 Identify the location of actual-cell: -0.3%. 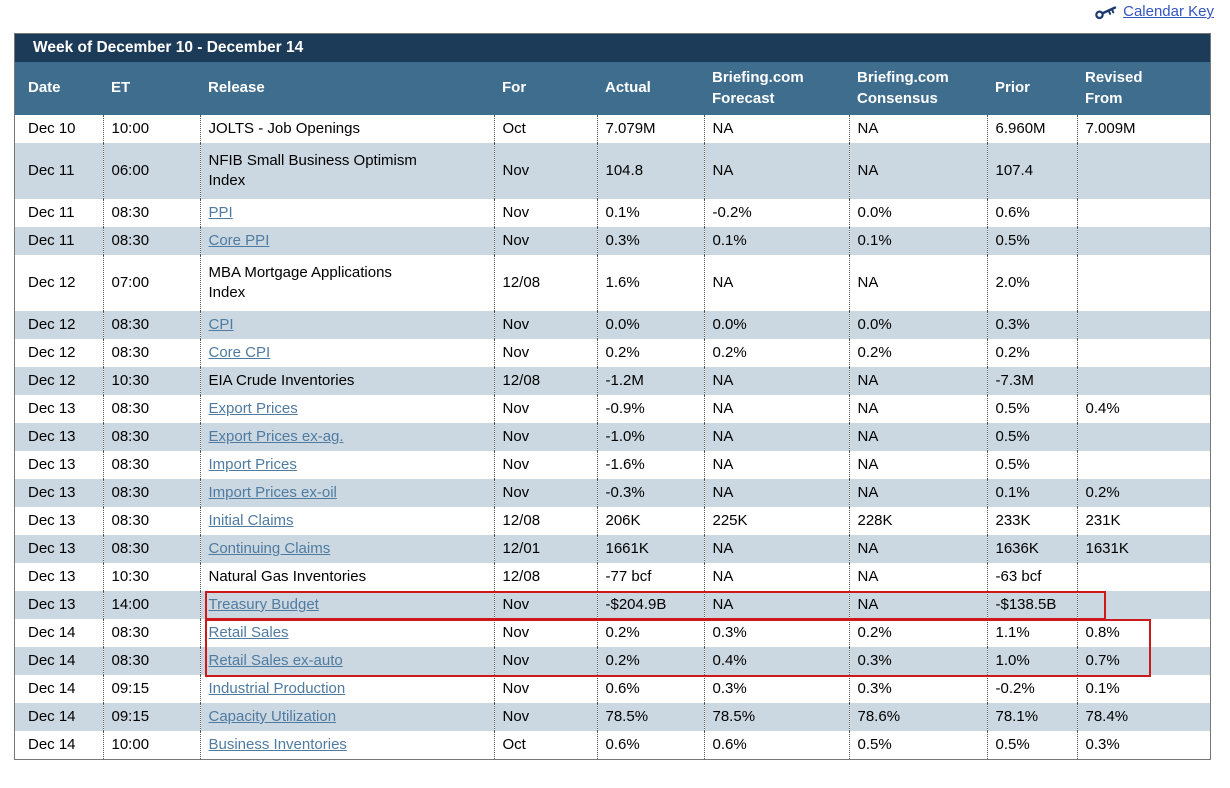
(650, 493).